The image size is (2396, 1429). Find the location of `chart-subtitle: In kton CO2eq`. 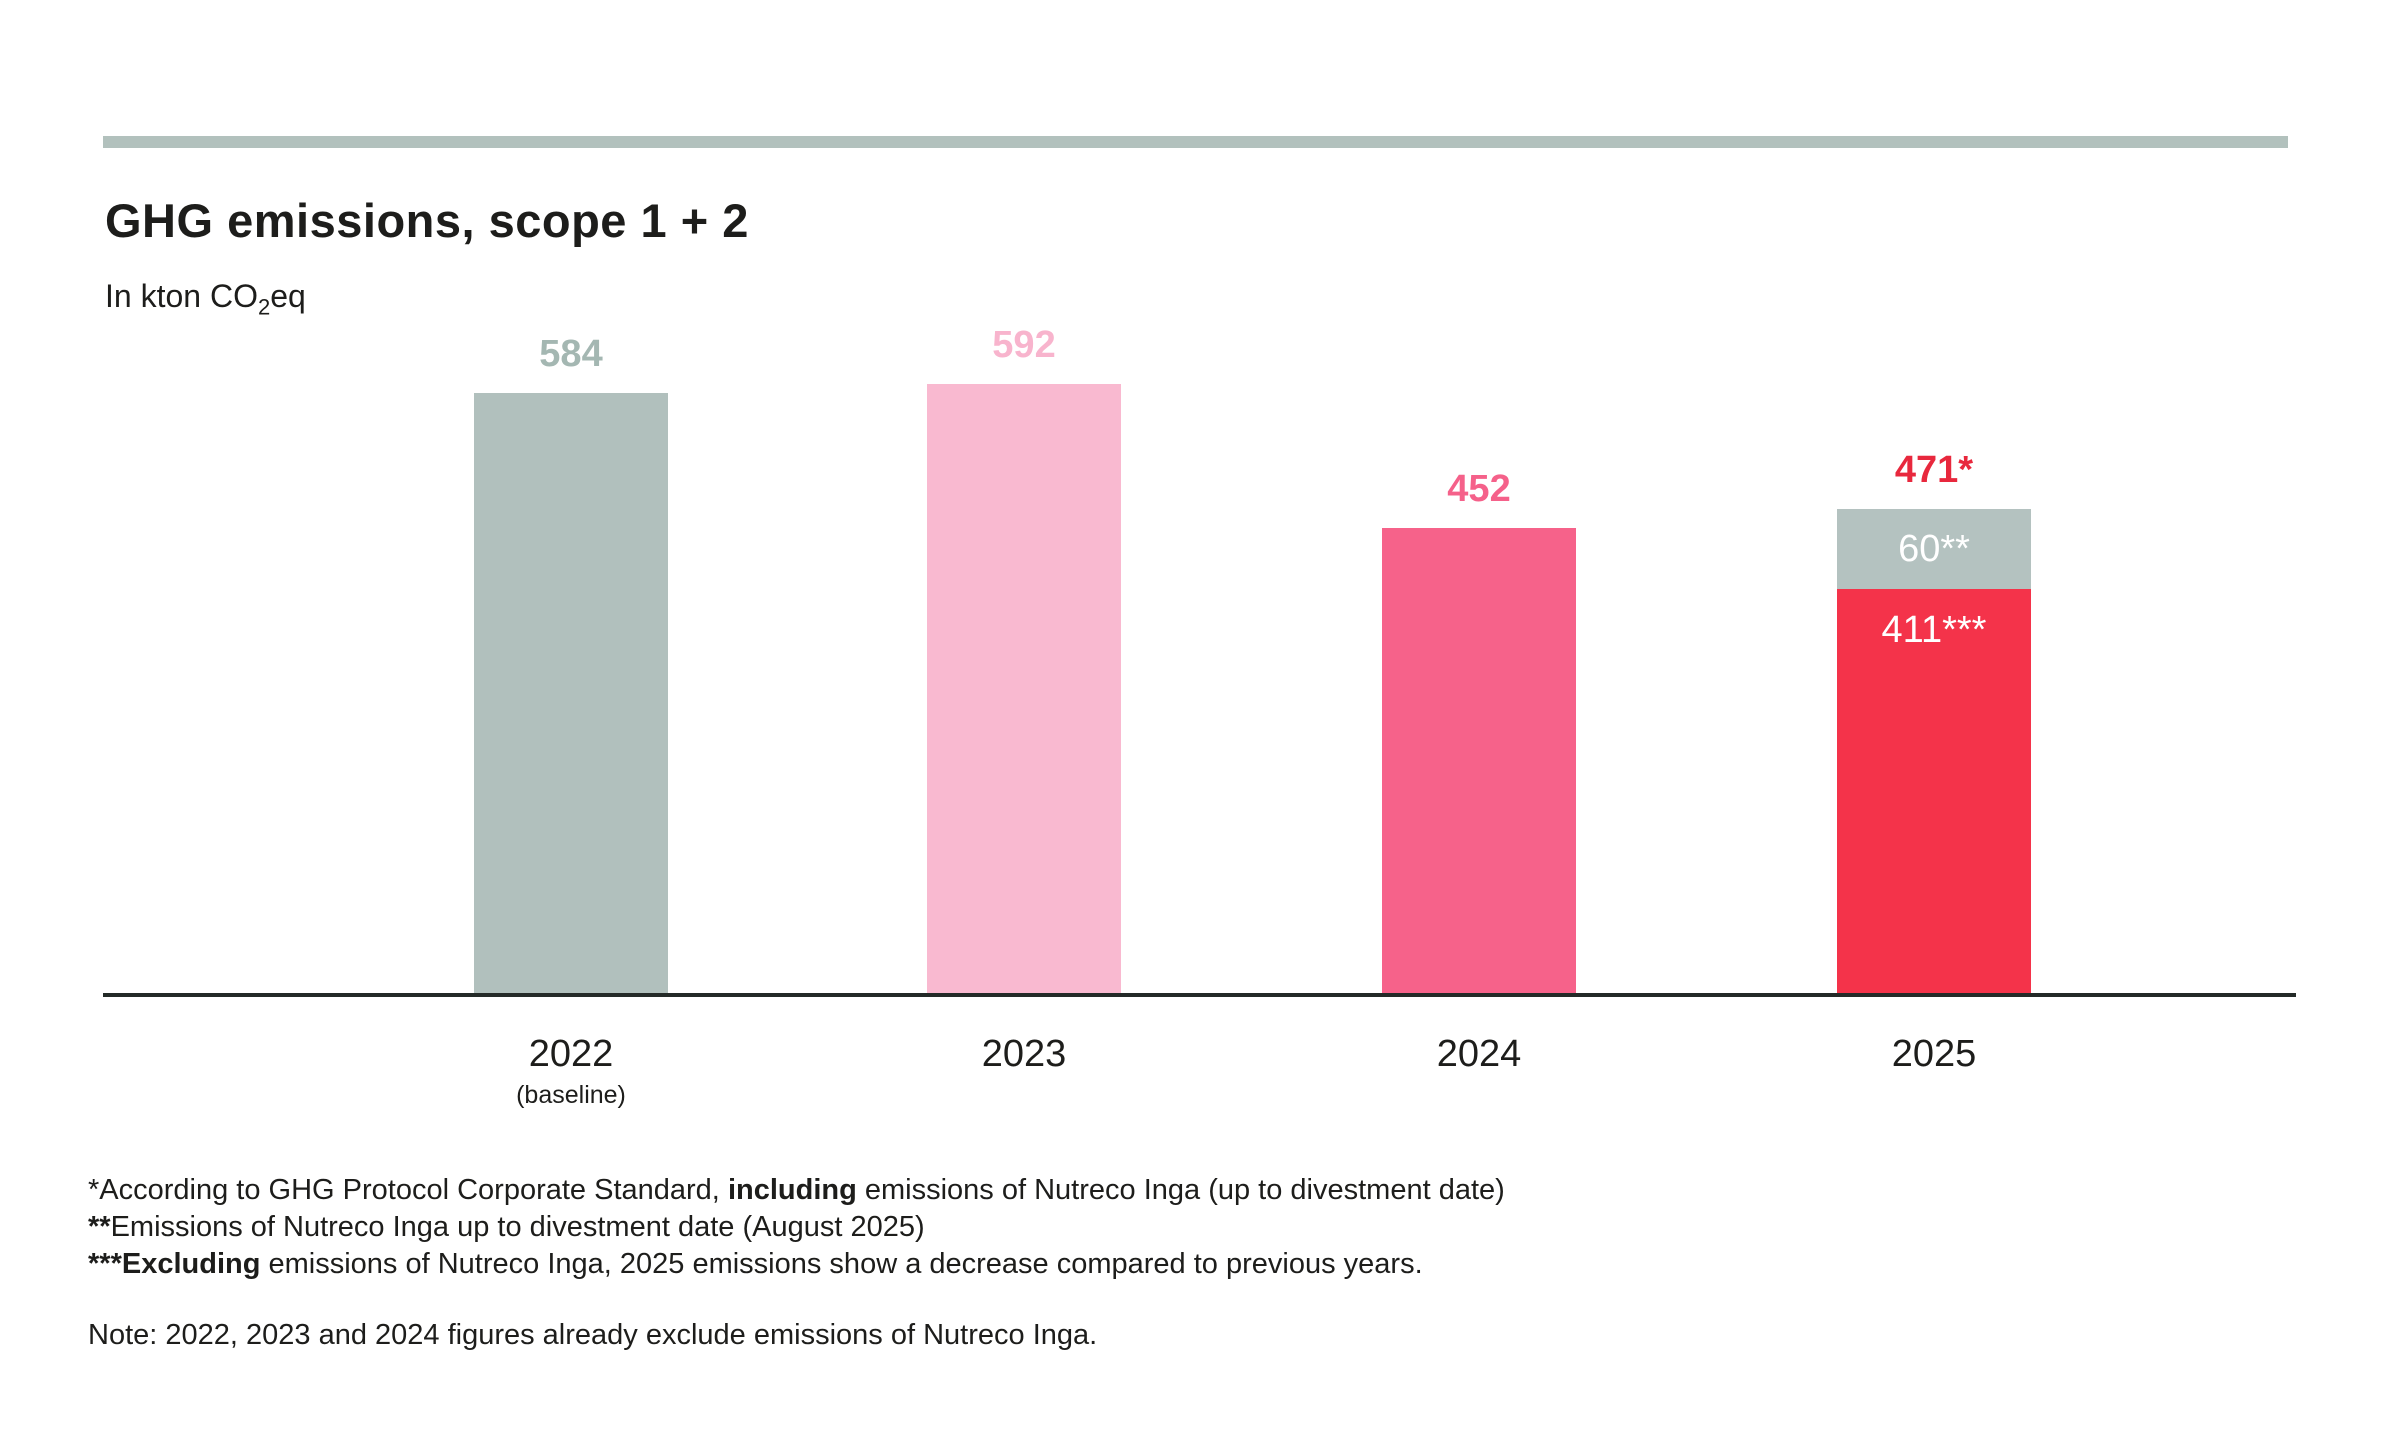

chart-subtitle: In kton CO2eq is located at coordinates (205, 298).